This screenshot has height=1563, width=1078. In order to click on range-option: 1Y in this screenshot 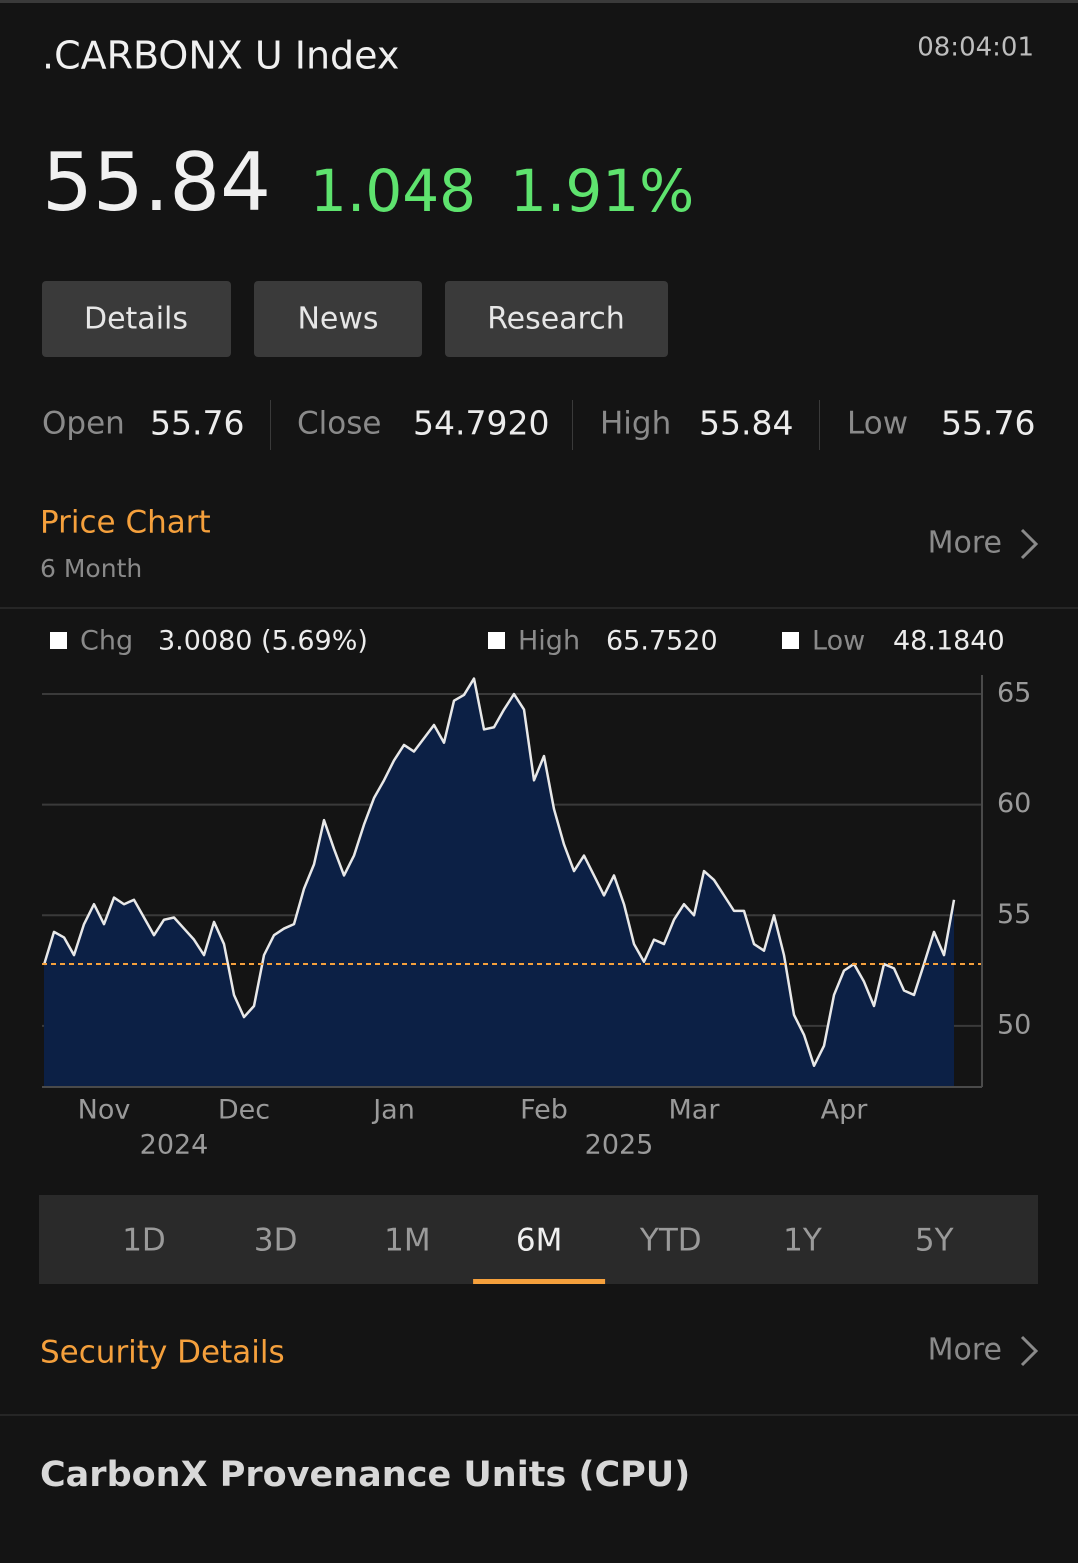, I will do `click(802, 1241)`.